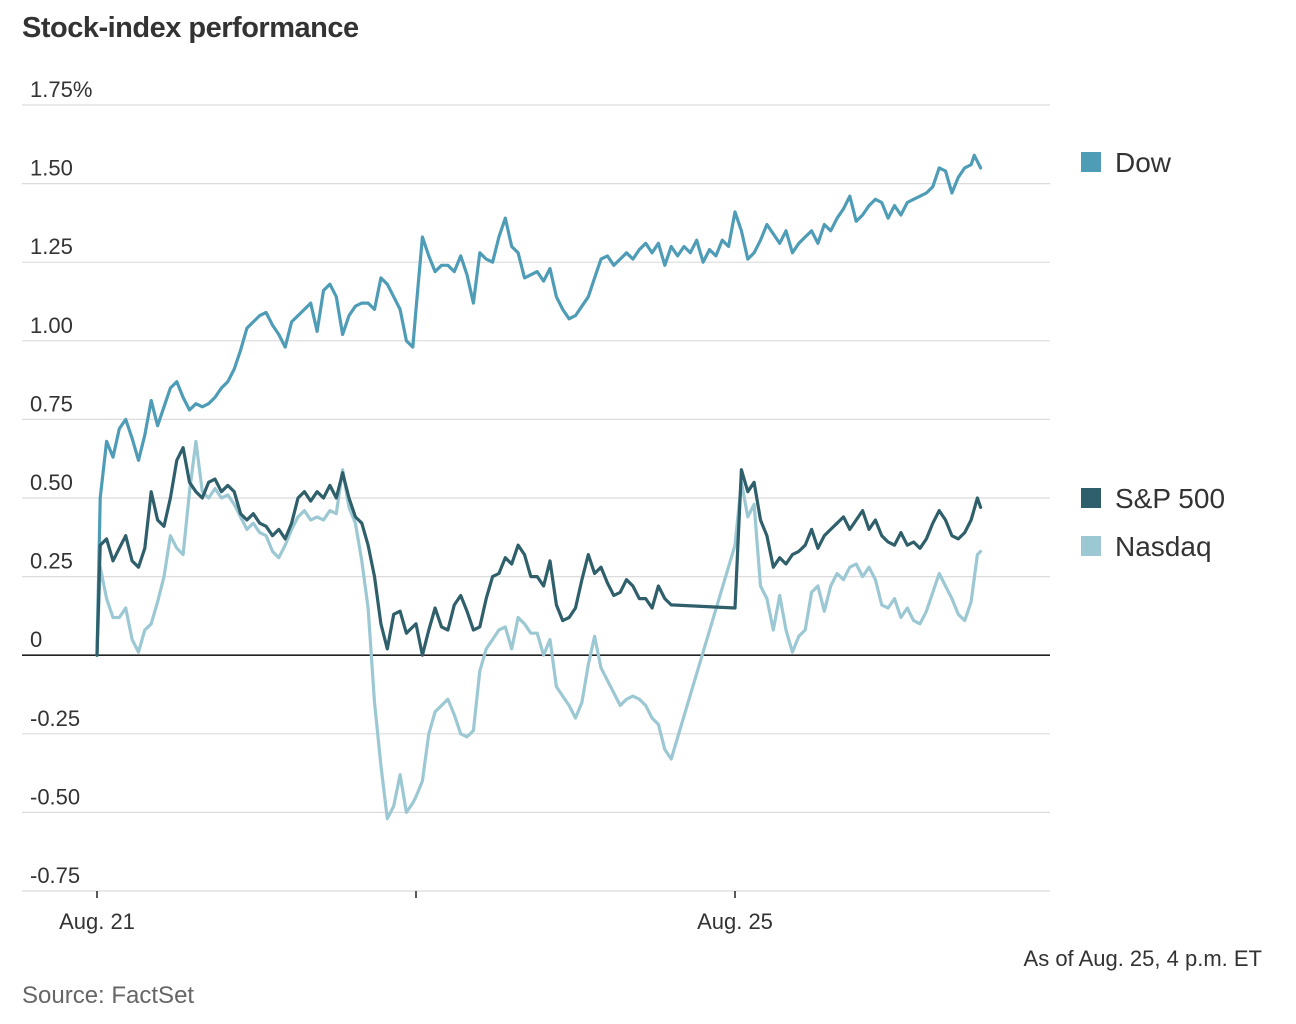 The width and height of the screenshot is (1296, 1024). What do you see at coordinates (735, 921) in the screenshot?
I see `x-tick-label: Aug. 25` at bounding box center [735, 921].